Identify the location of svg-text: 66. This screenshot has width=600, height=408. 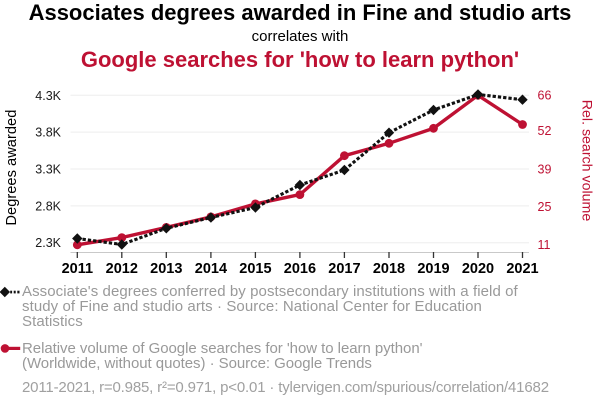
(545, 96).